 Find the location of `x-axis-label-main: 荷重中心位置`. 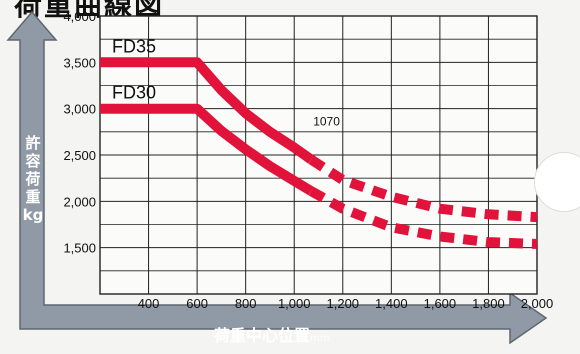

x-axis-label-main: 荷重中心位置 is located at coordinates (262, 335).